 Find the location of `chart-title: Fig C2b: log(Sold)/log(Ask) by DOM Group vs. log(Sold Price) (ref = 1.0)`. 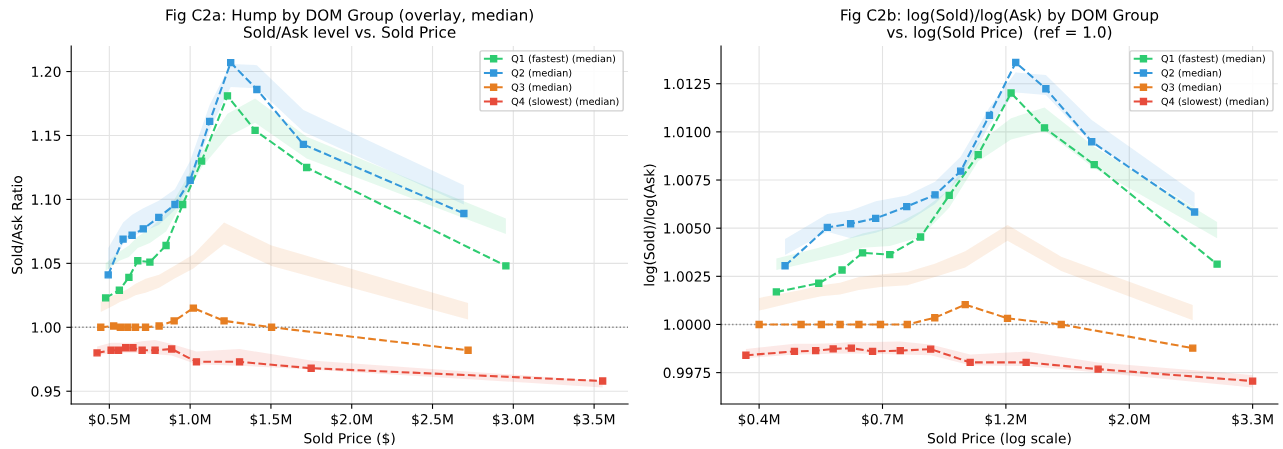

chart-title: Fig C2b: log(Sold)/log(Ask) by DOM Group vs. log(Sold Price) (ref = 1.0) is located at coordinates (1000, 24).